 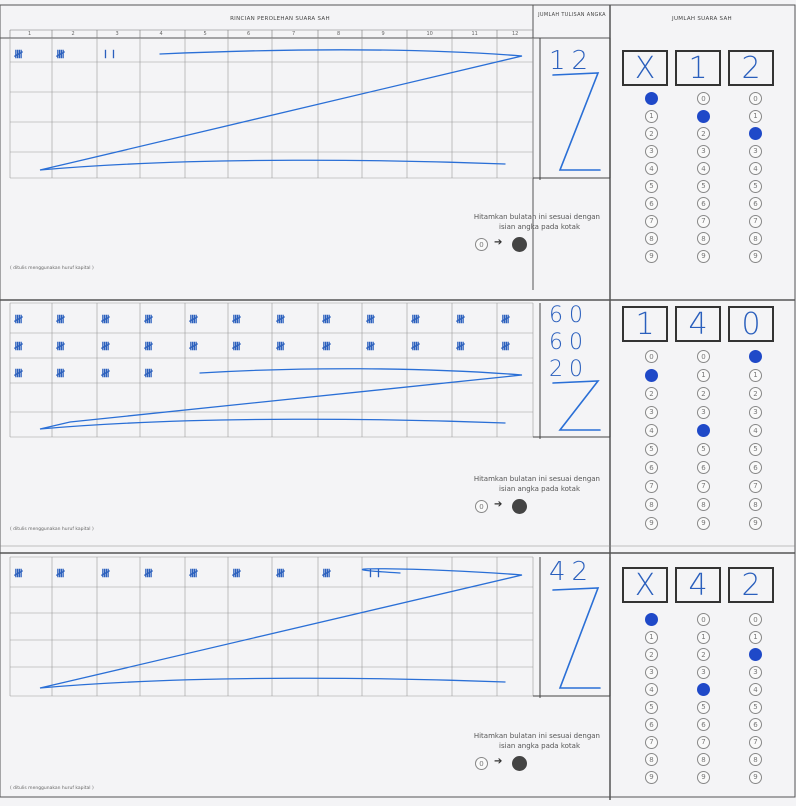 I want to click on row-count: 60, so click(x=569, y=315).